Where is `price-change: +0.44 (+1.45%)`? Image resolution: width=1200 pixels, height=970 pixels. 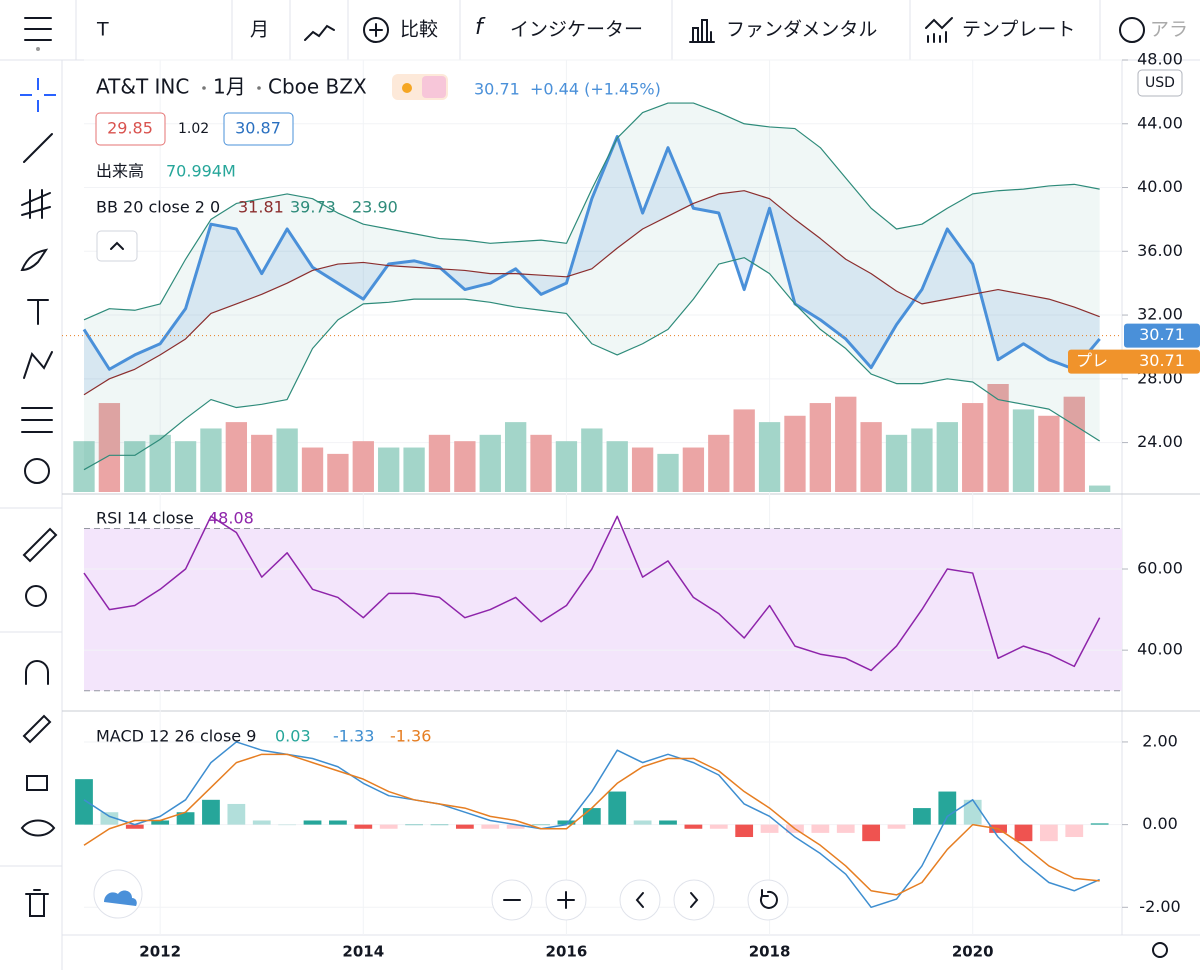
price-change: +0.44 (+1.45%) is located at coordinates (595, 89).